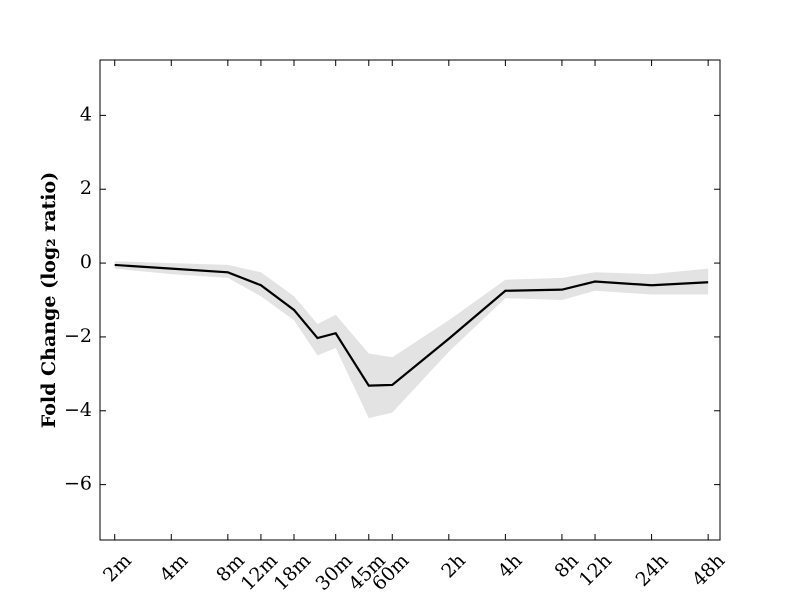 This screenshot has width=800, height=600. What do you see at coordinates (333, 572) in the screenshot?
I see `x-tick-label: 30m` at bounding box center [333, 572].